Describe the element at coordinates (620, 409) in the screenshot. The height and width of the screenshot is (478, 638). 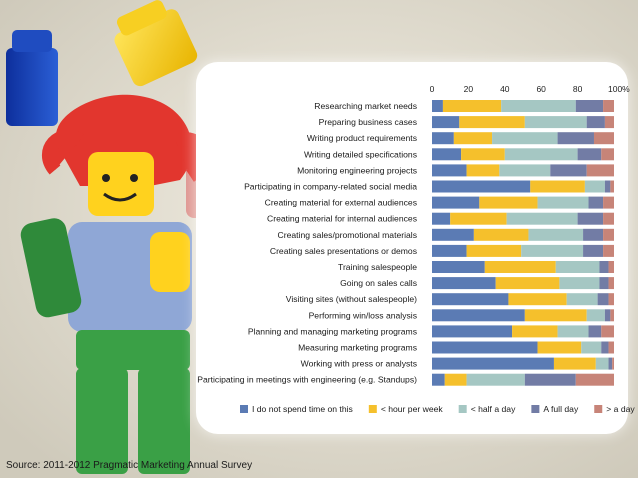
I see `legend-label: > a day` at that location.